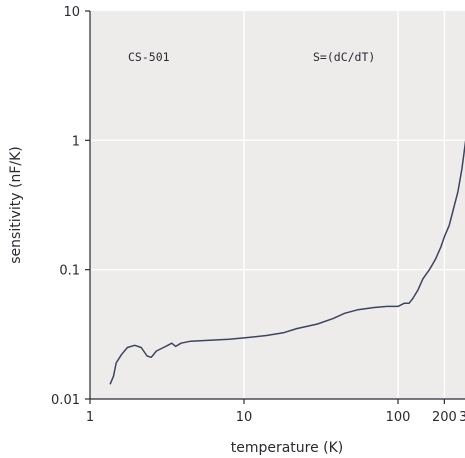  Describe the element at coordinates (69, 271) in the screenshot. I see `y-tick-label: 0.1` at that location.